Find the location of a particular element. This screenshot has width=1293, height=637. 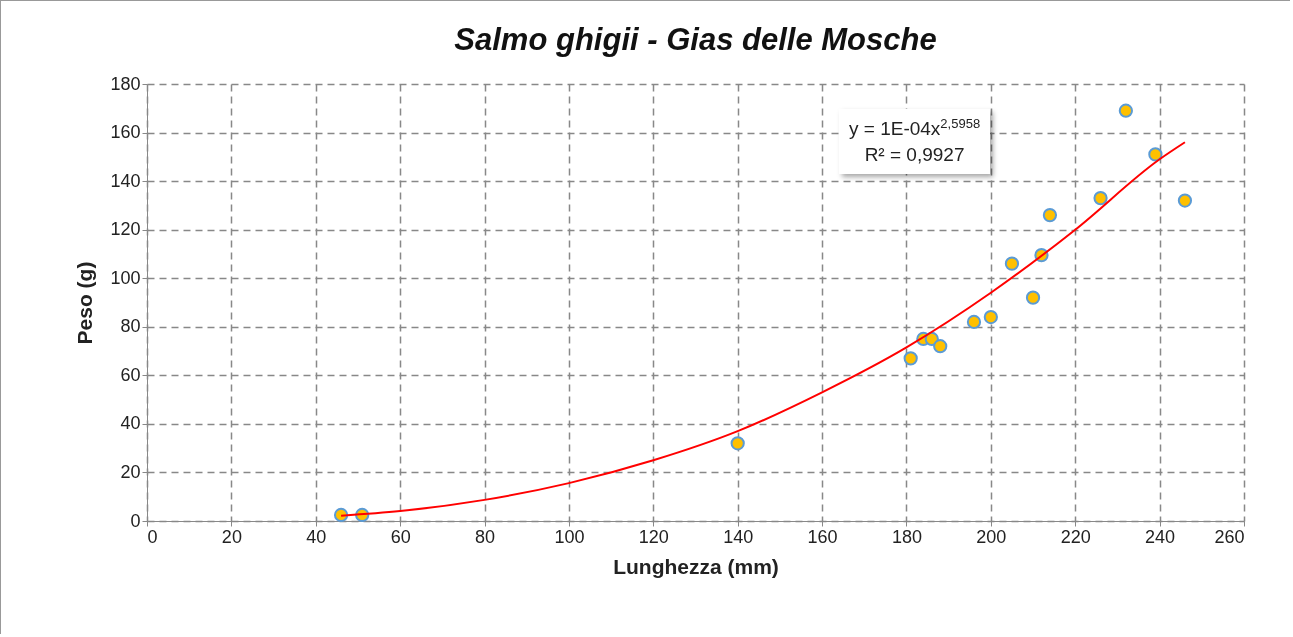

y-tick-label: 160 is located at coordinates (125, 132).